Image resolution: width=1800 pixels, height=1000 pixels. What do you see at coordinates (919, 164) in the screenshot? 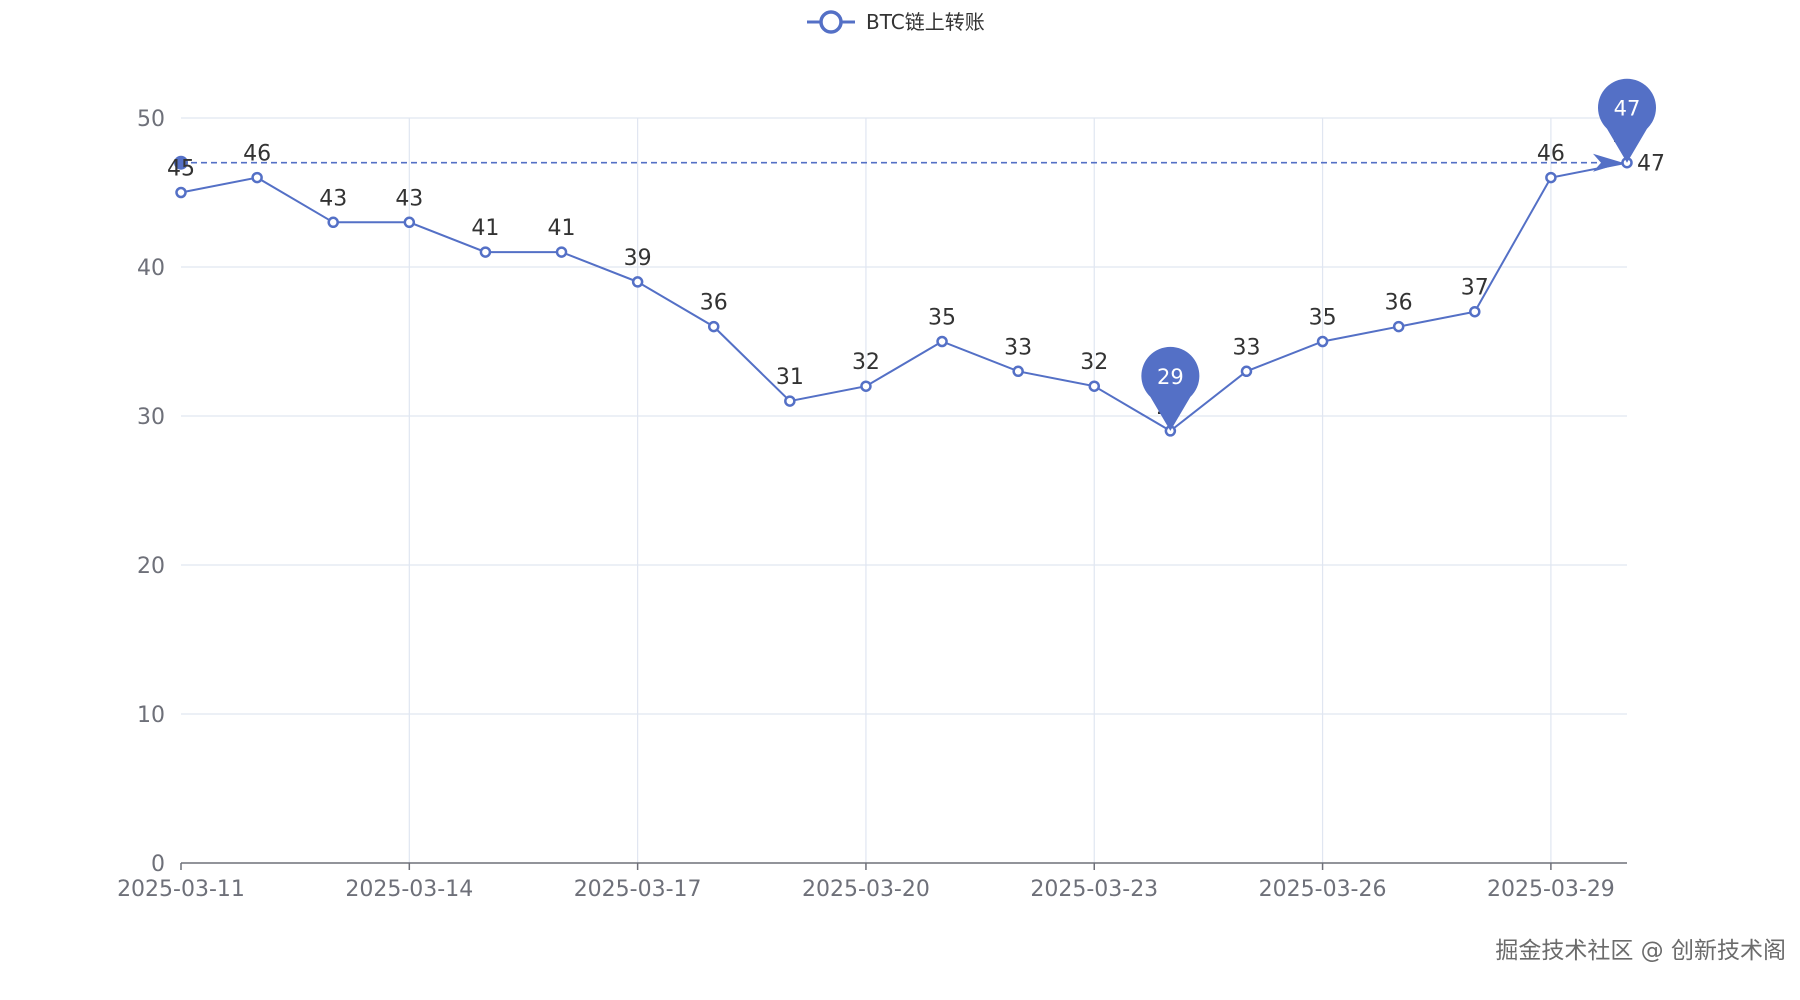
I see `mark-line: 47` at bounding box center [919, 164].